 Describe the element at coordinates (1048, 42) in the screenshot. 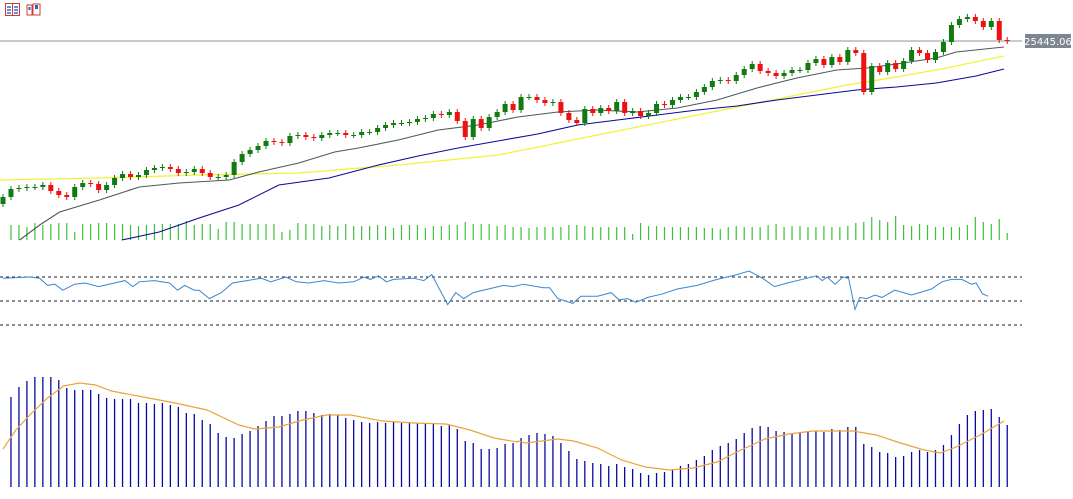

I see `current-price-label-text: 25445.06` at that location.